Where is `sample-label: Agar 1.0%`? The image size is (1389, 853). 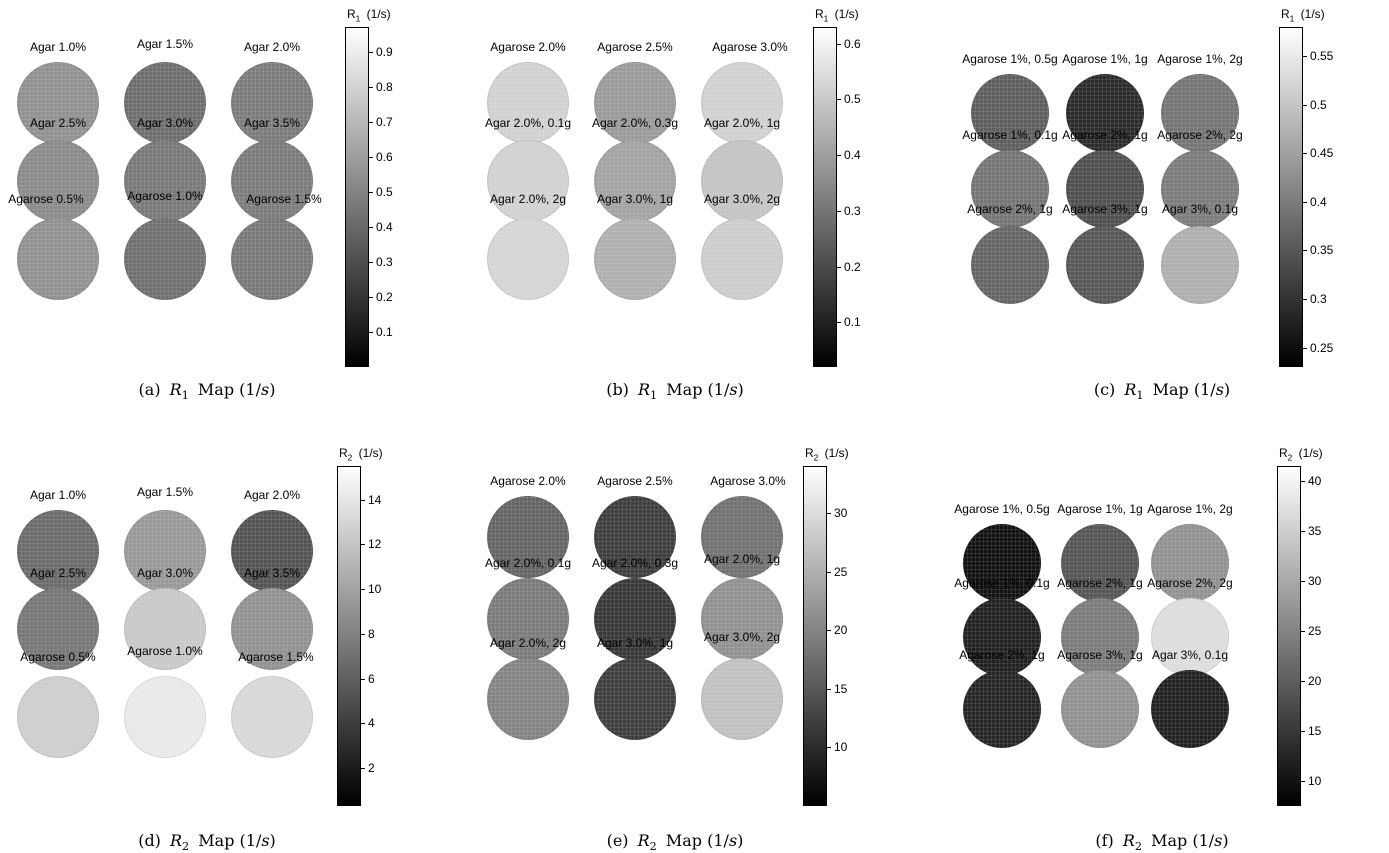 sample-label: Agar 1.0% is located at coordinates (58, 47).